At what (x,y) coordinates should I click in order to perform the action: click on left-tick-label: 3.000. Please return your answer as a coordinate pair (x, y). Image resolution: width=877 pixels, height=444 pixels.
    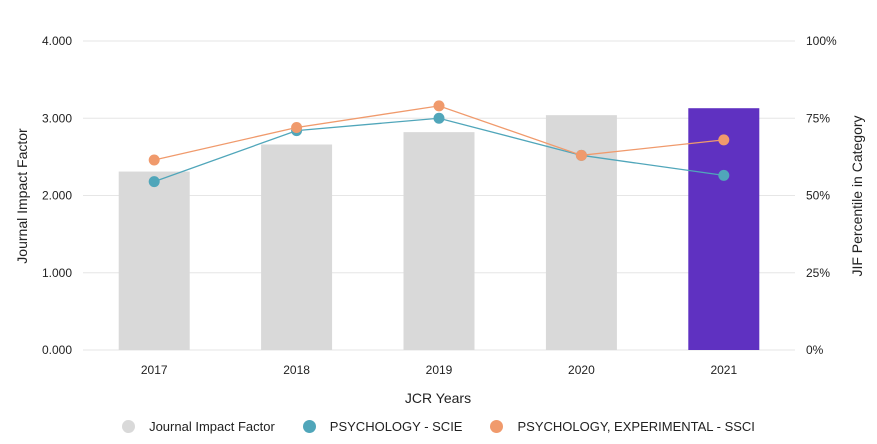
    Looking at the image, I should click on (57, 118).